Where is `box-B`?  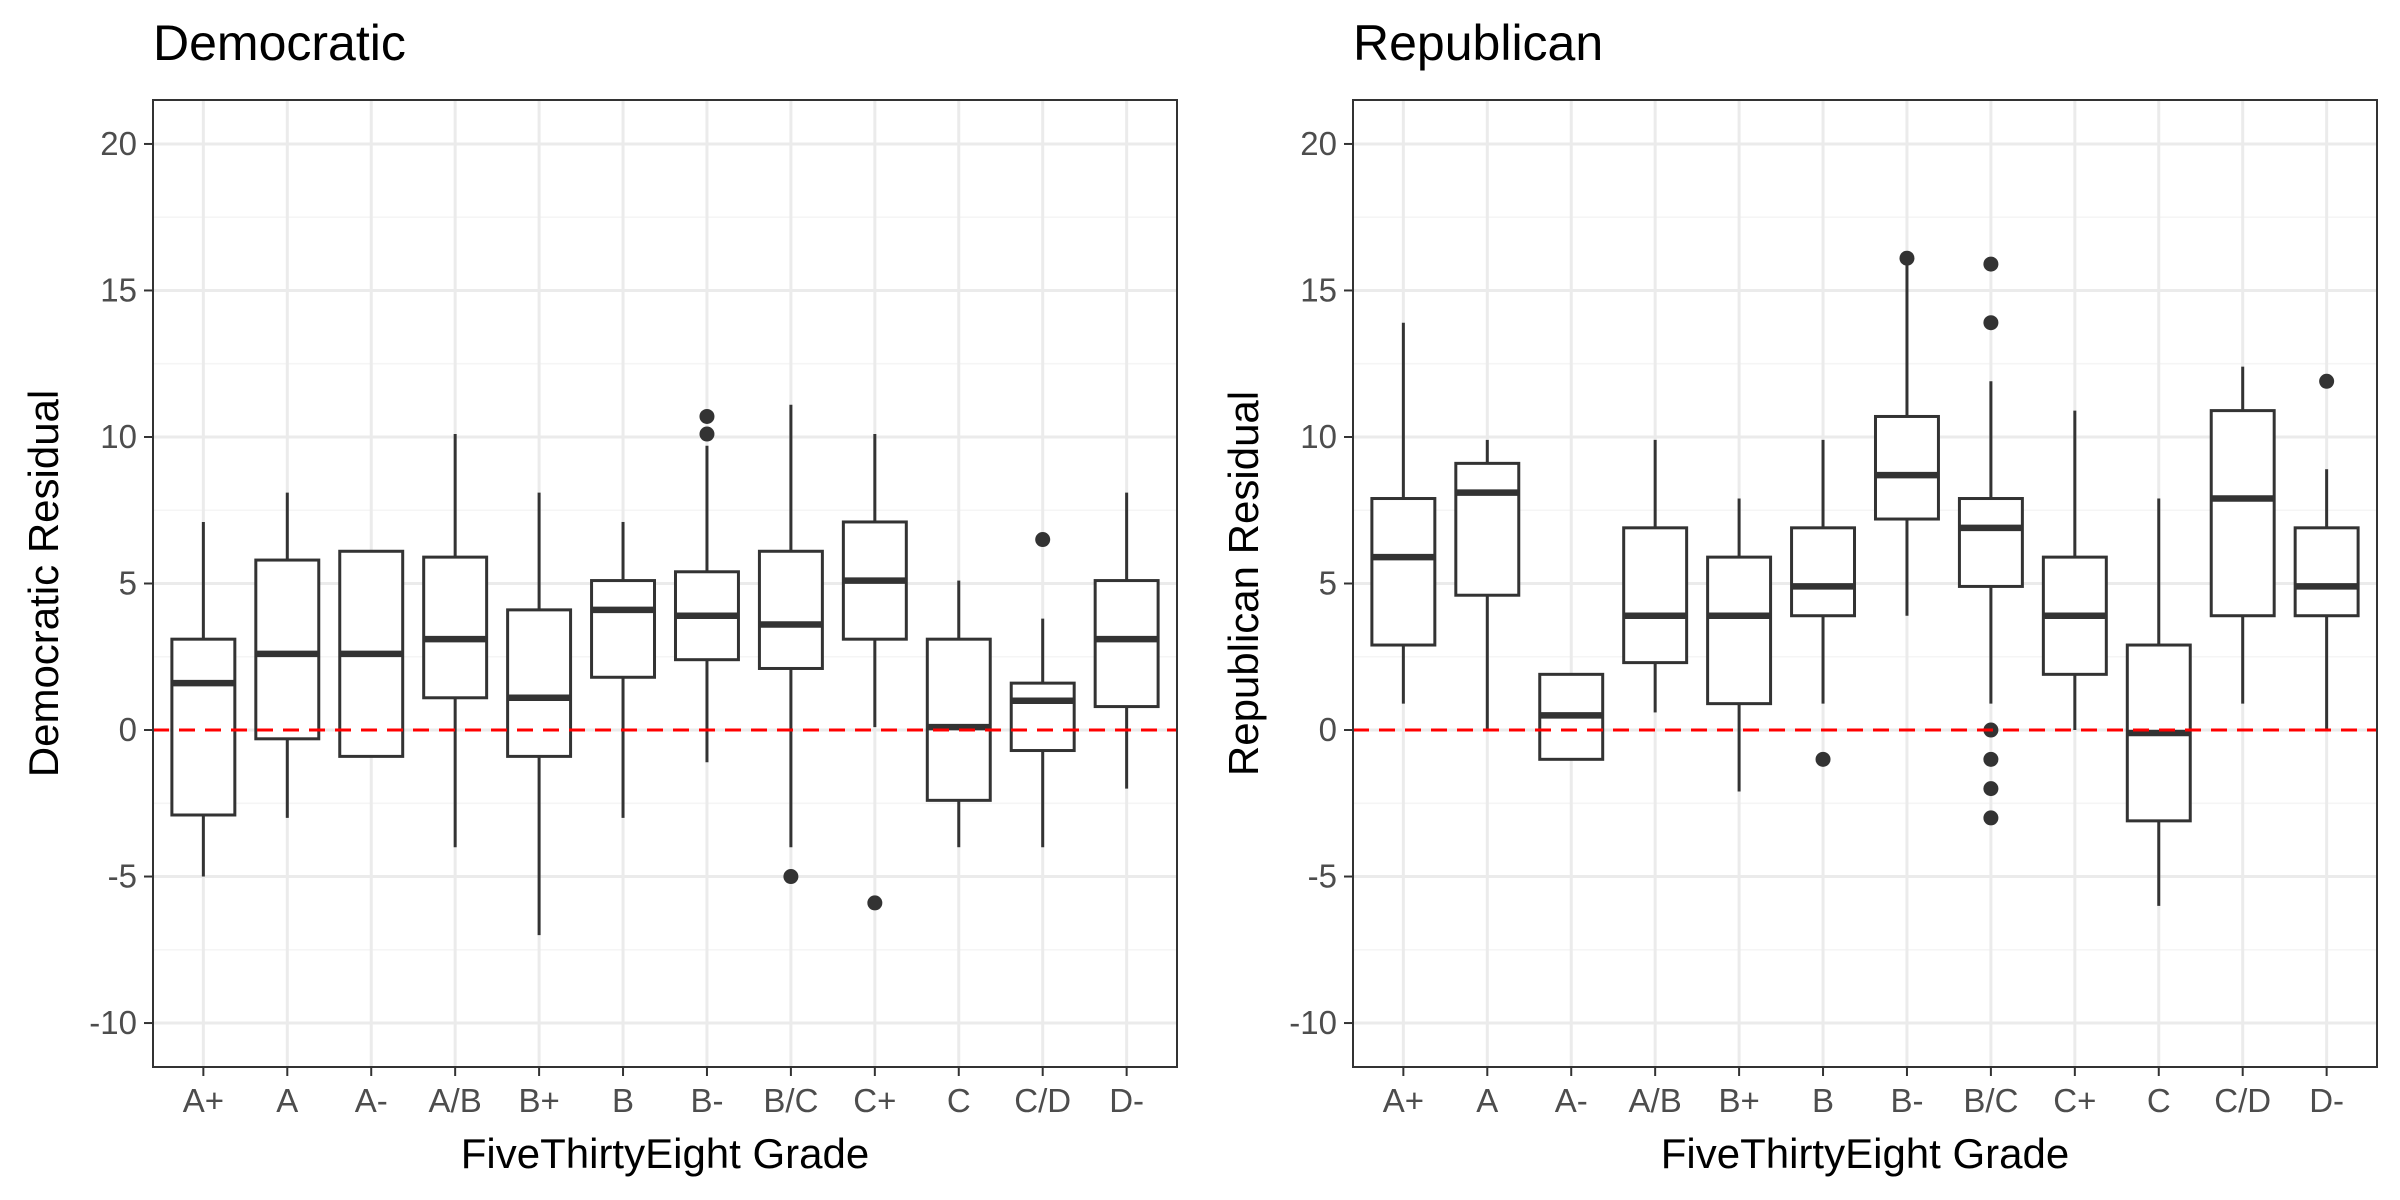 box-B is located at coordinates (623, 669).